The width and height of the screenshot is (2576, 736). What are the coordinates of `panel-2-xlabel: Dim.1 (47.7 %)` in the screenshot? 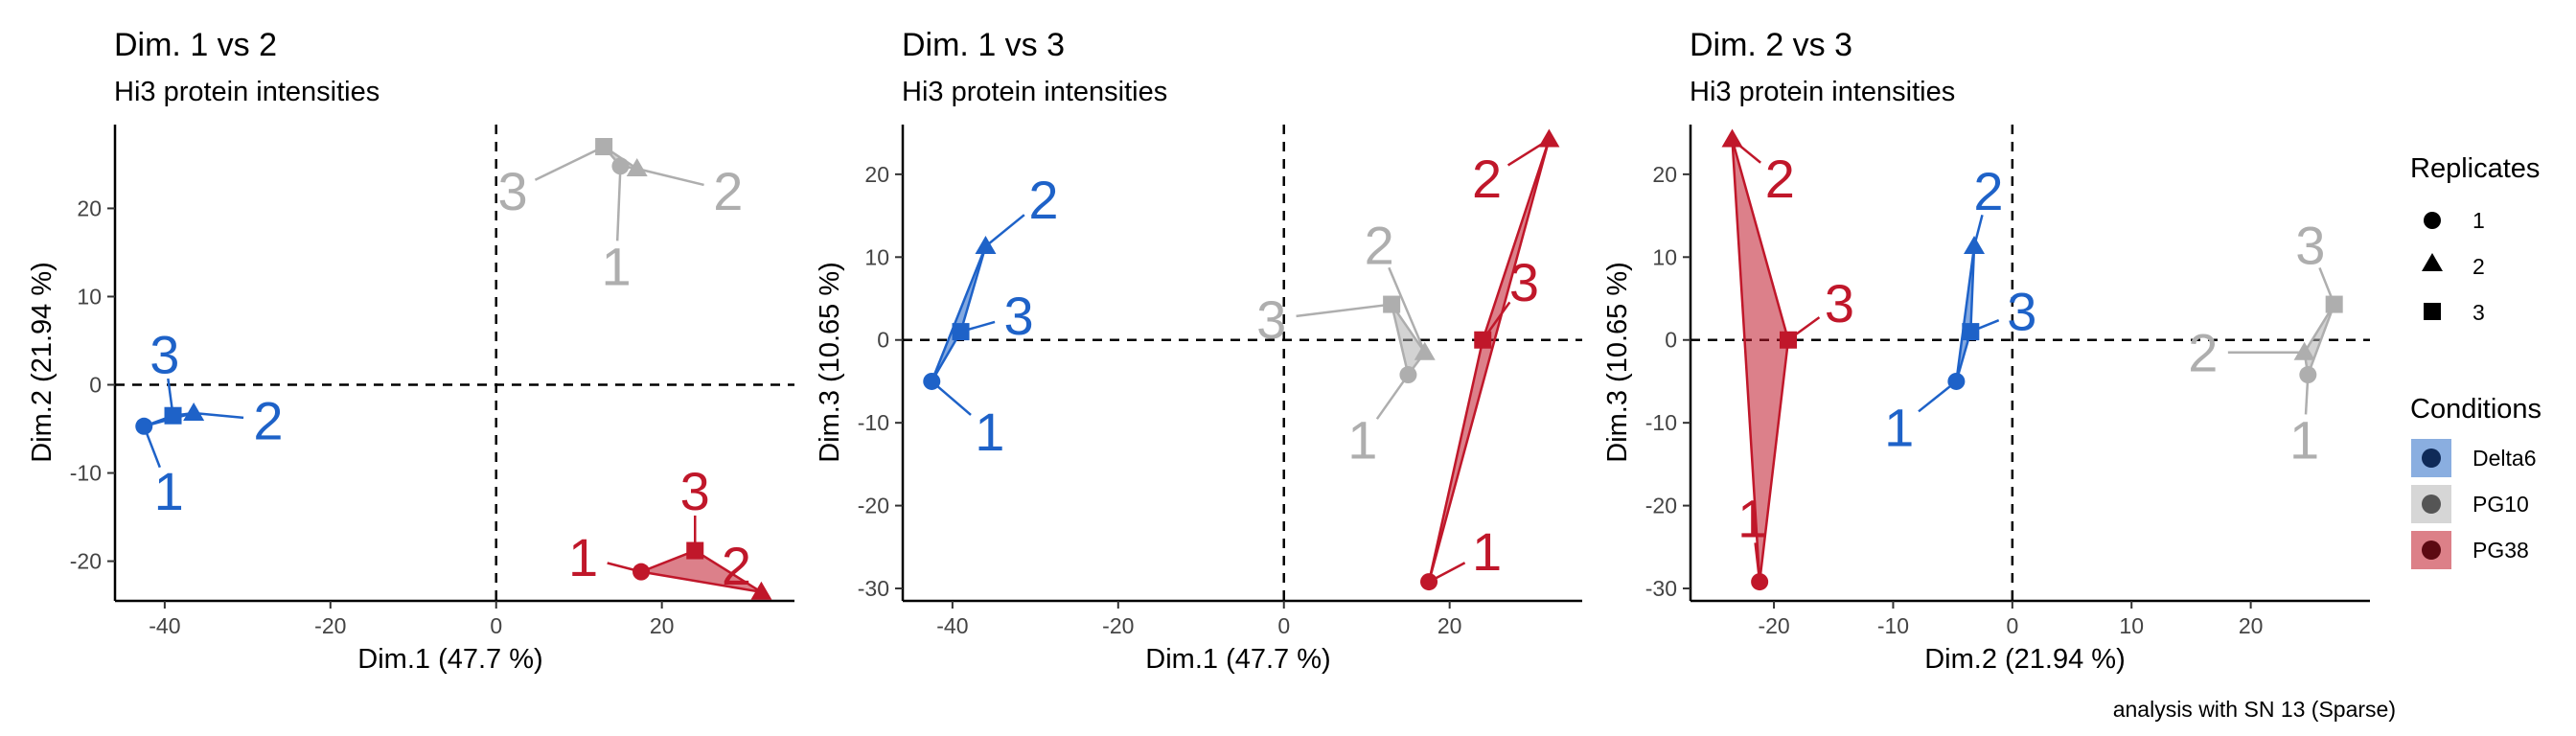 It's located at (1237, 659).